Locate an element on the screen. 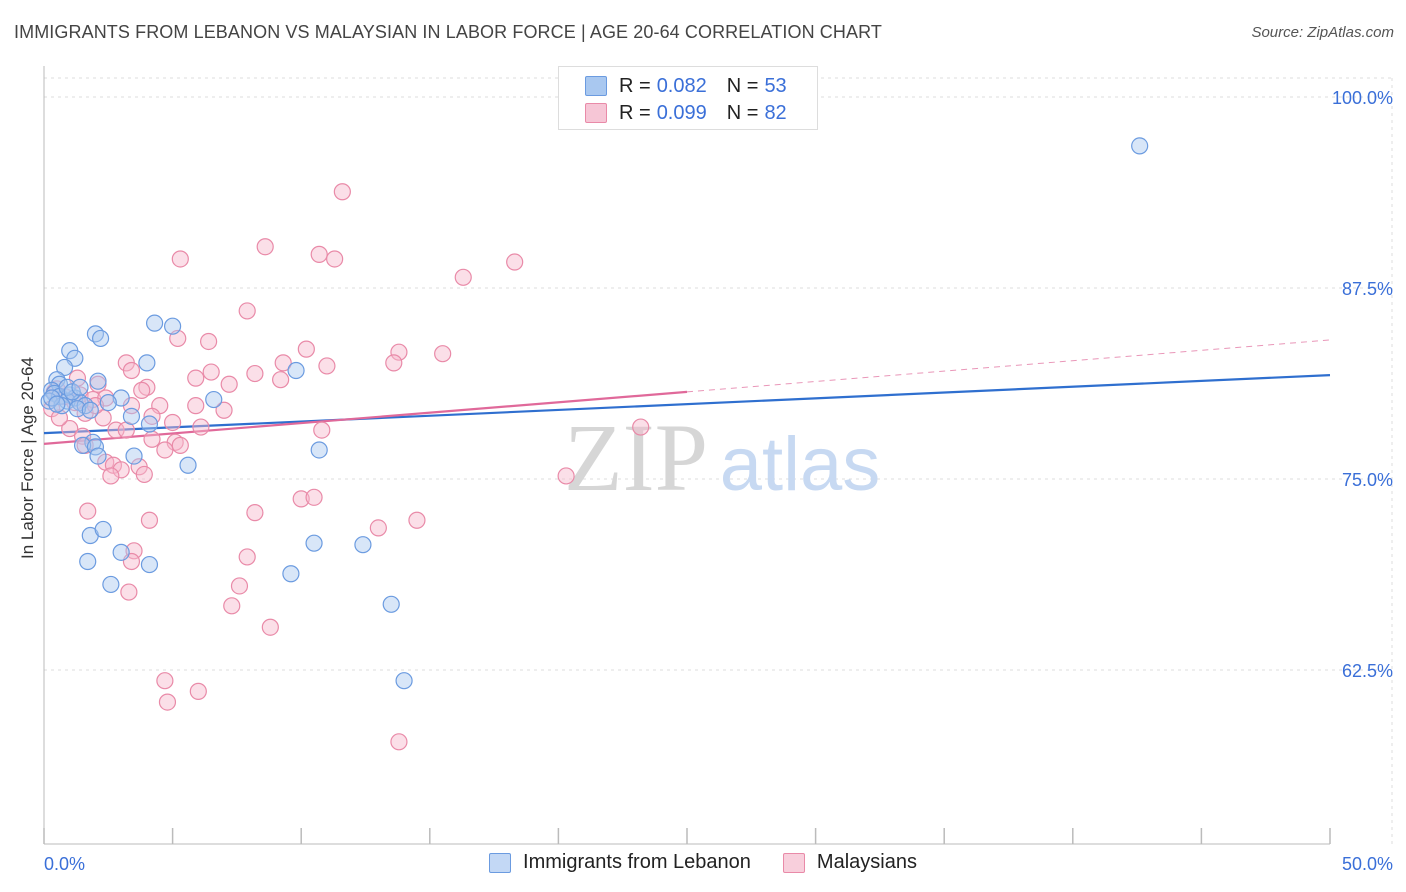 Image resolution: width=1406 pixels, height=892 pixels. x-tick-label: 0.0% is located at coordinates (64, 864).